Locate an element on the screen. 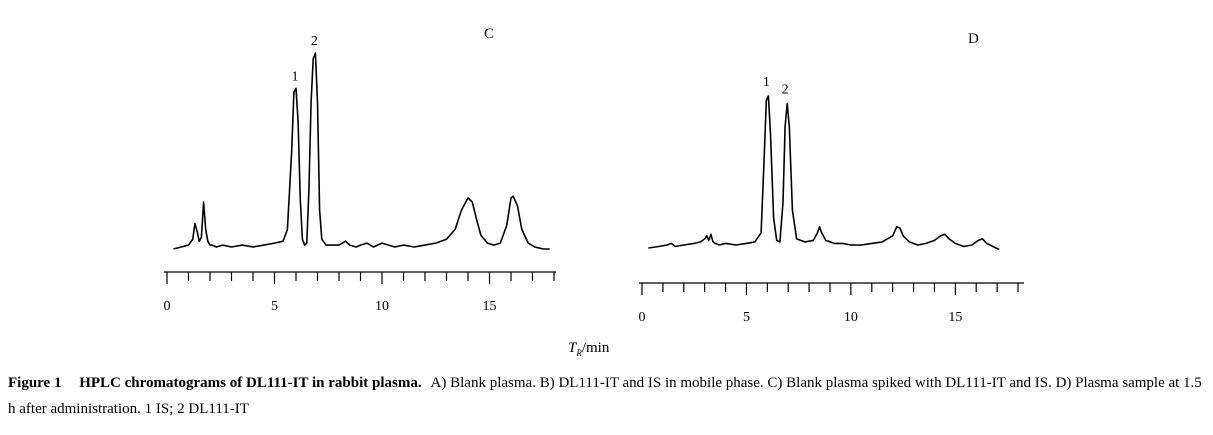 The width and height of the screenshot is (1213, 435). x-axis-label-symbol: T is located at coordinates (573, 348).